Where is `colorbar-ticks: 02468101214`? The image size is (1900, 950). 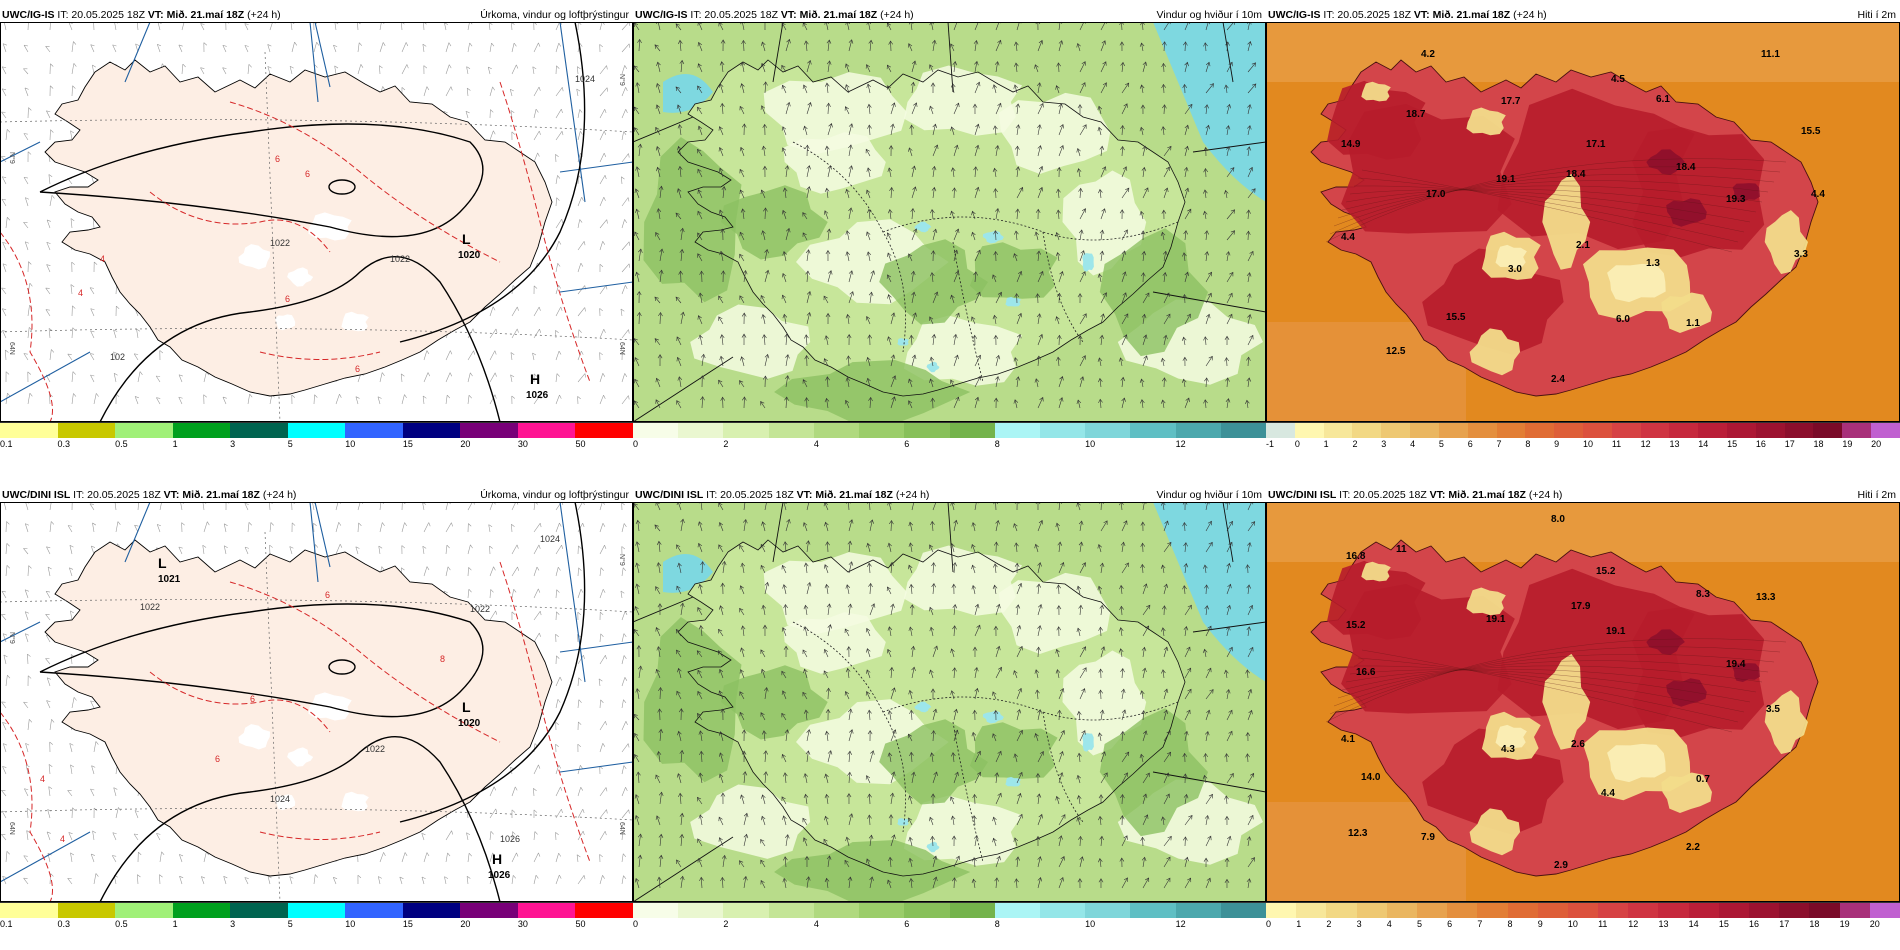 colorbar-ticks: 02468101214 is located at coordinates (949, 924).